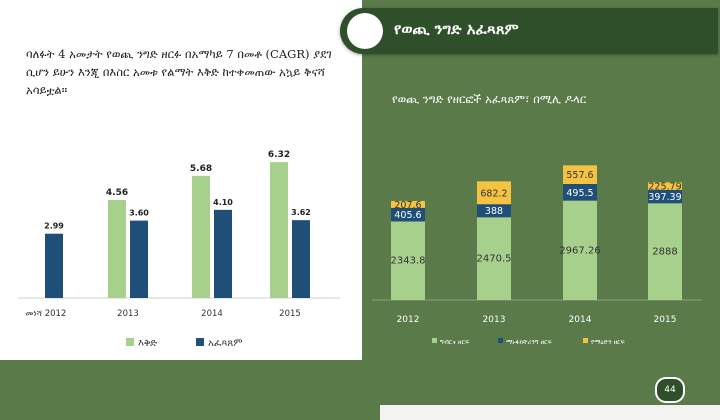  Describe the element at coordinates (200, 342) in the screenshot. I see `legend-swatch-actual` at that location.